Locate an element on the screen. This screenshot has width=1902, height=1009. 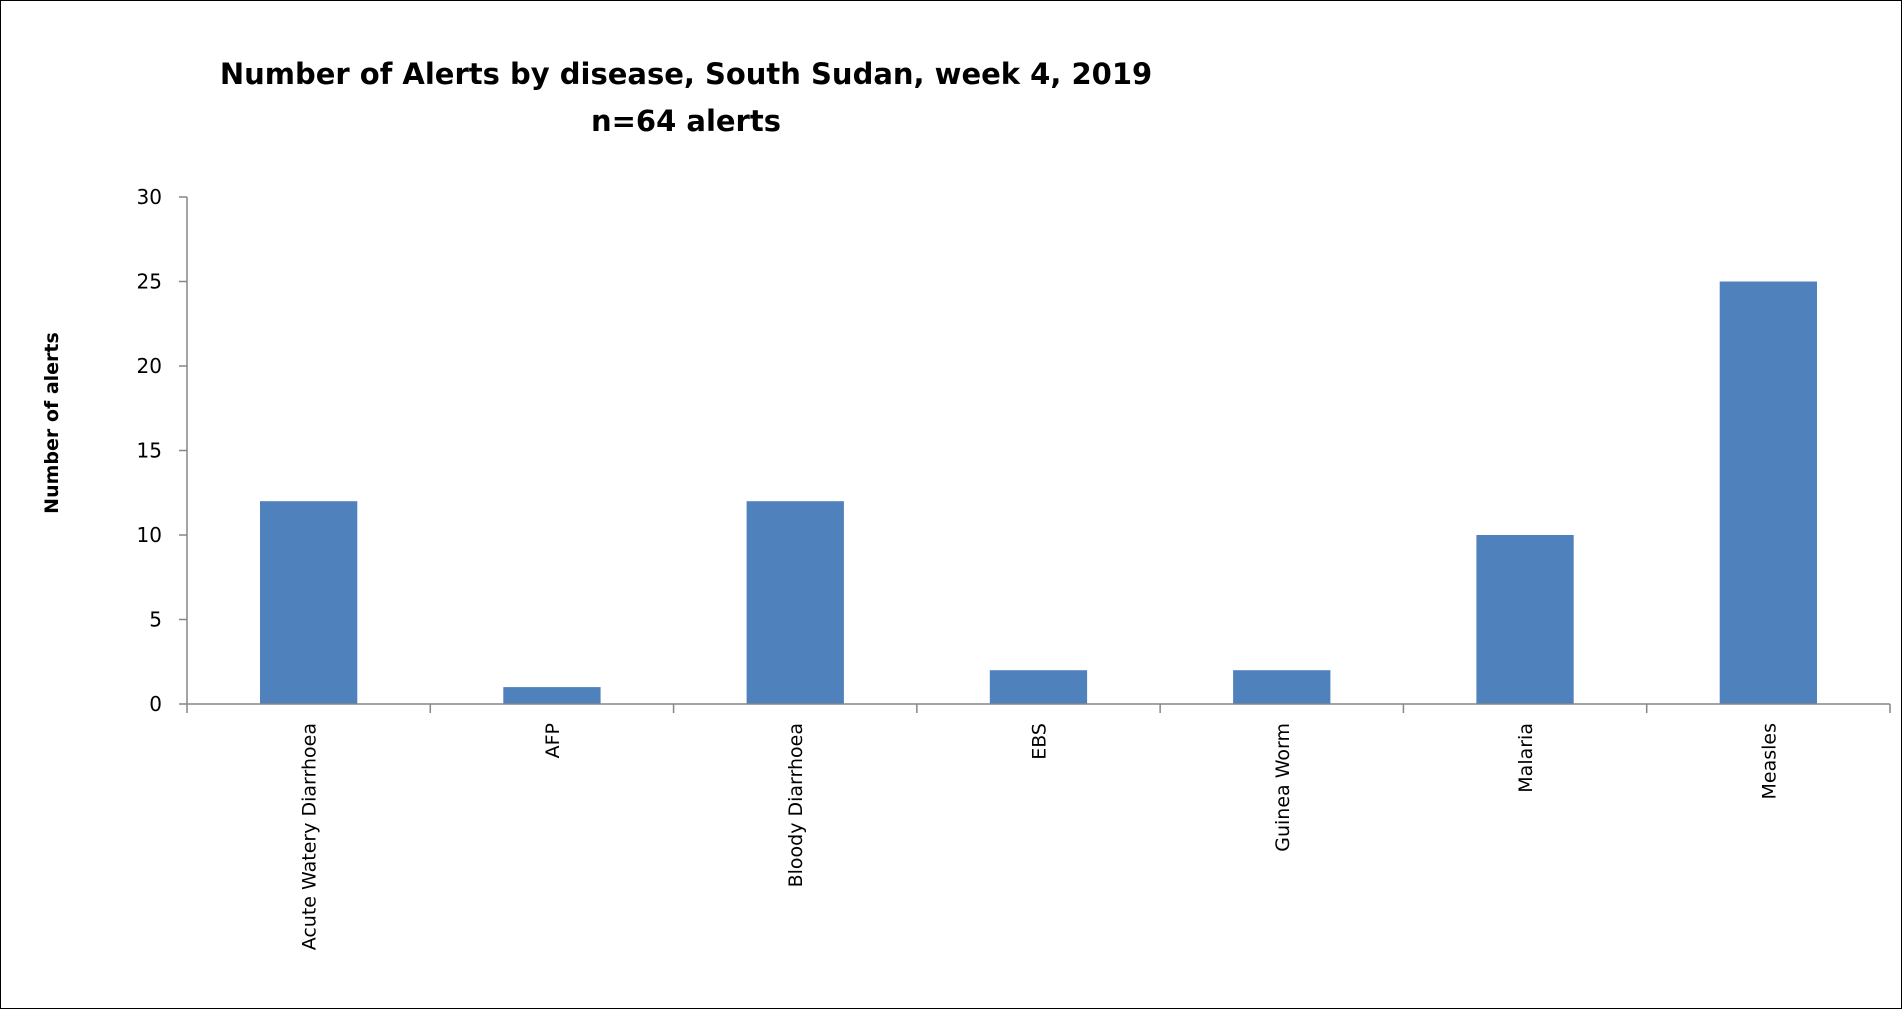
category-label: Guinea Worm is located at coordinates (1283, 787).